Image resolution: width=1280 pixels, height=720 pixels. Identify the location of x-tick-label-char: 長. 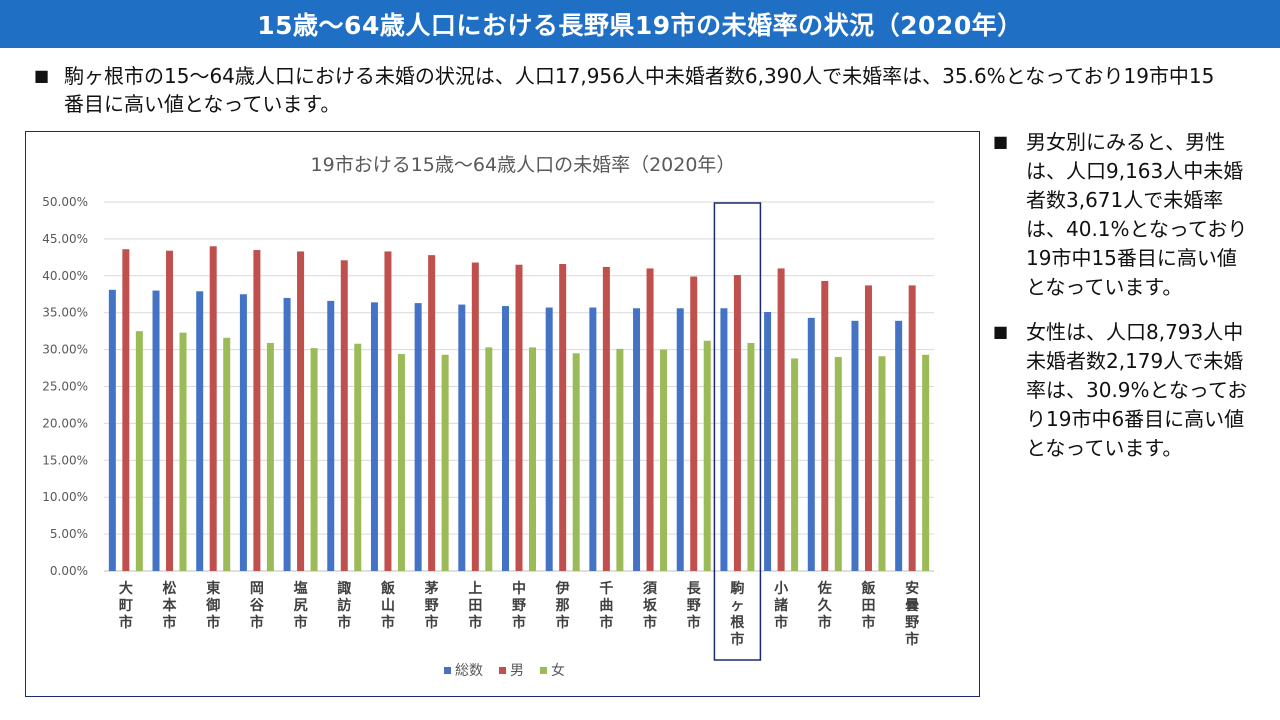
(694, 589).